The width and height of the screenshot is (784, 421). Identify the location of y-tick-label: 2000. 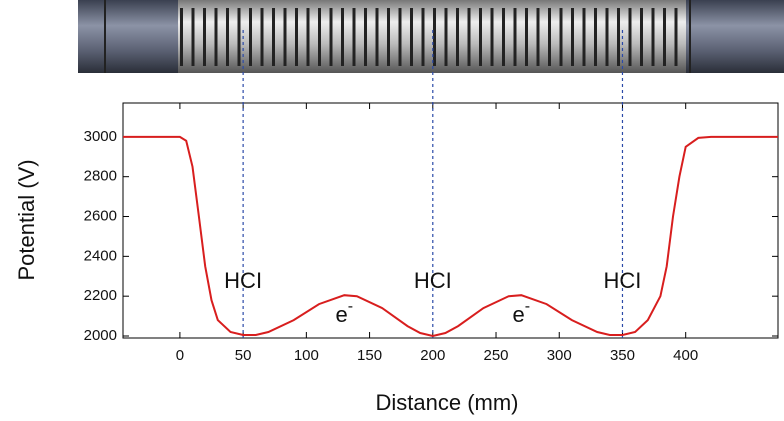
(100, 335).